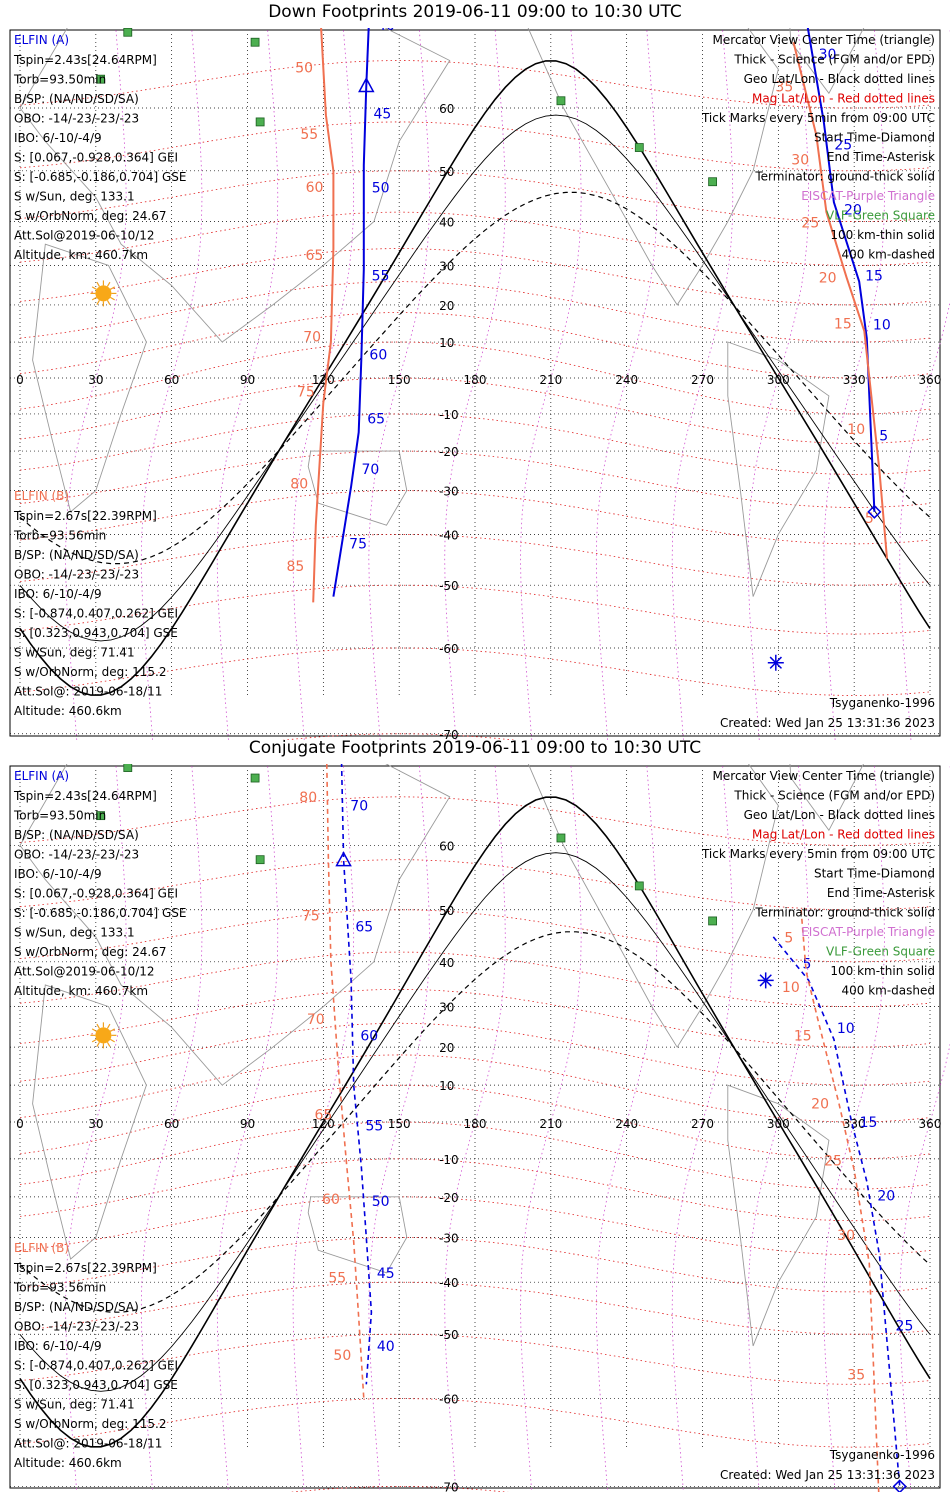 This screenshot has width=950, height=1500. Describe the element at coordinates (85, 516) in the screenshot. I see `elfin-b-info: Tspin=2.67s[22.39RPM]` at that location.